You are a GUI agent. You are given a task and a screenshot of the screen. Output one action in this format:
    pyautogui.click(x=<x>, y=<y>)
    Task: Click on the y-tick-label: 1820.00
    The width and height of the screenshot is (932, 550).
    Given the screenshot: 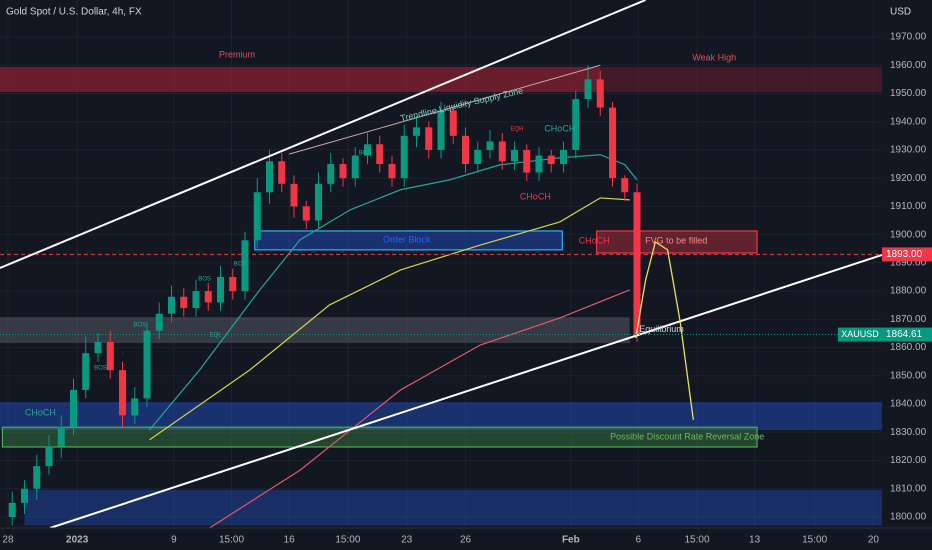 What is the action you would take?
    pyautogui.click(x=908, y=460)
    